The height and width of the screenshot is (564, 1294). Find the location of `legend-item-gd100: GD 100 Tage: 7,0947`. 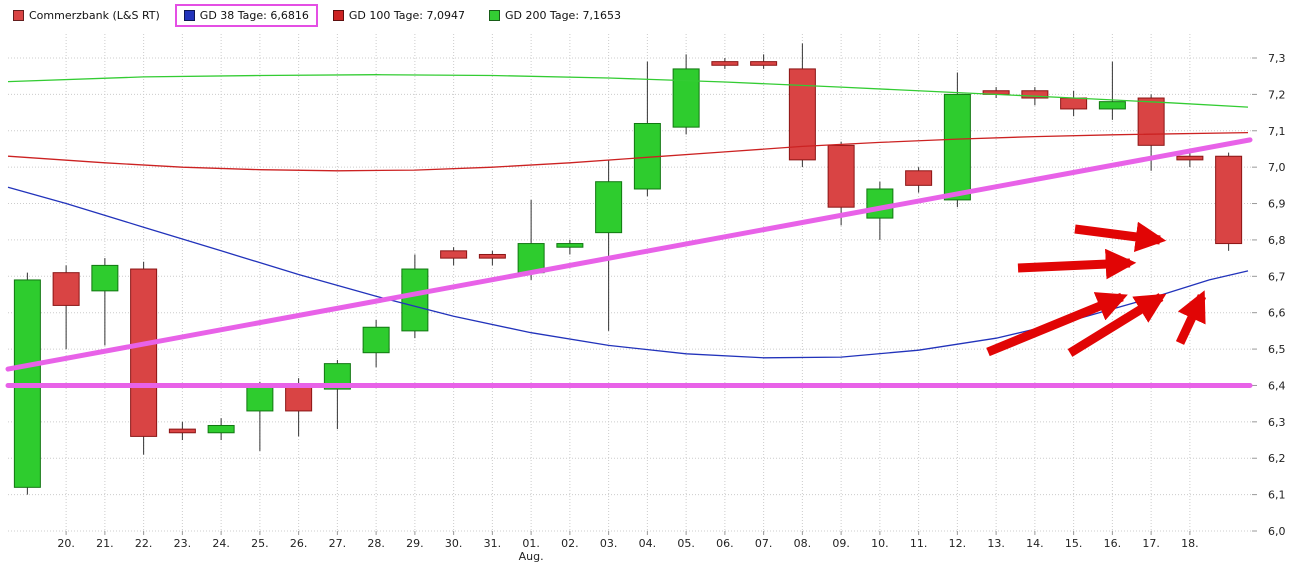

legend-item-gd100: GD 100 Tage: 7,0947 is located at coordinates (399, 15).